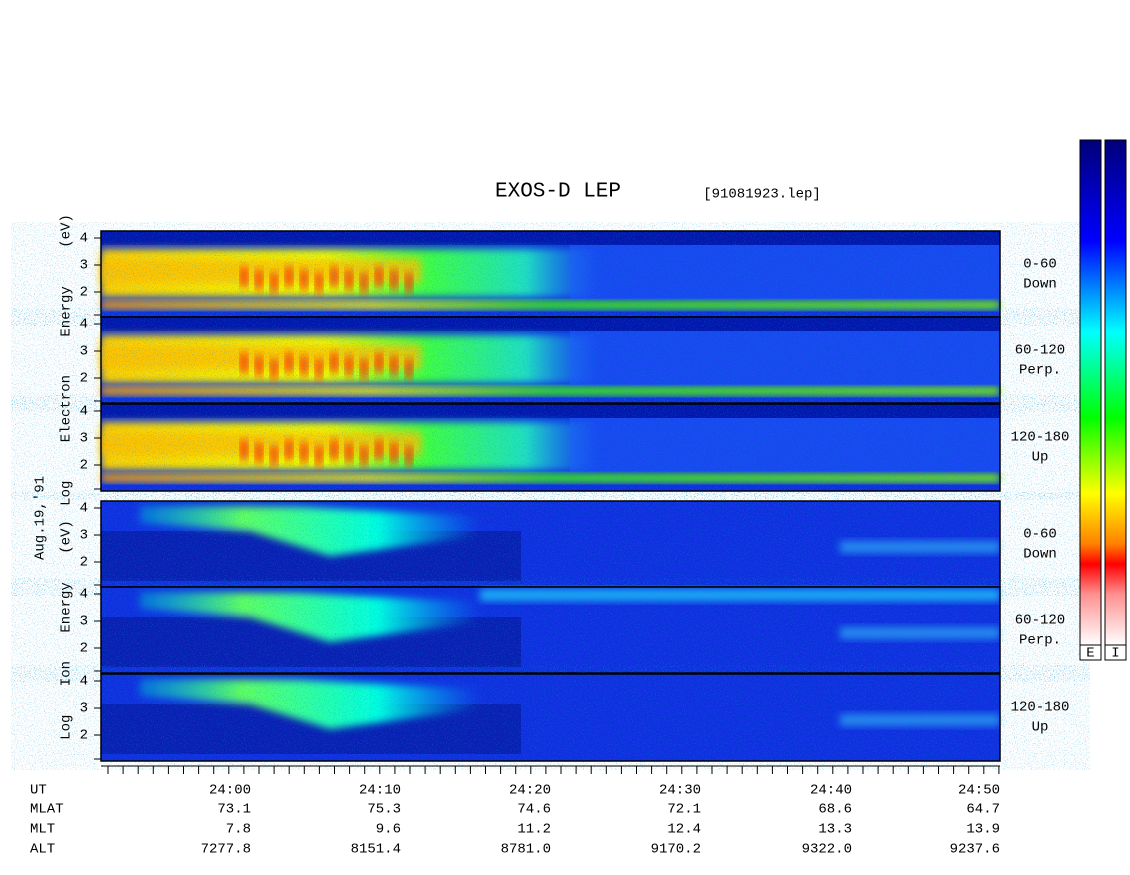 Image resolution: width=1130 pixels, height=875 pixels. I want to click on row-value: 8151.4, so click(376, 850).